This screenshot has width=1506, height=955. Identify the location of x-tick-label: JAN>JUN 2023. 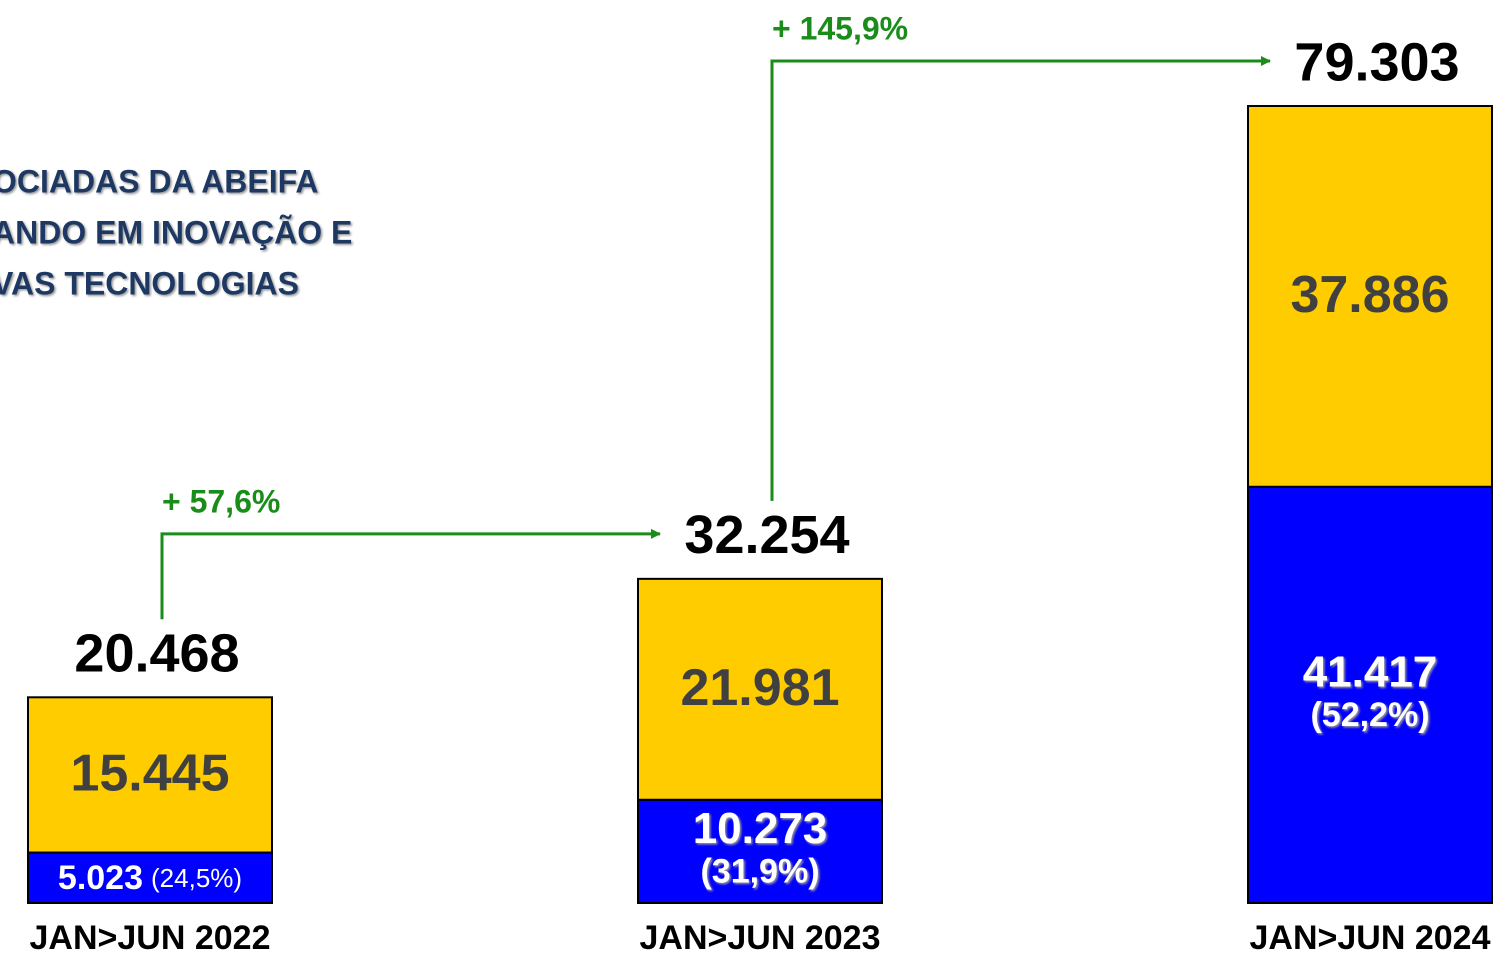
(760, 937).